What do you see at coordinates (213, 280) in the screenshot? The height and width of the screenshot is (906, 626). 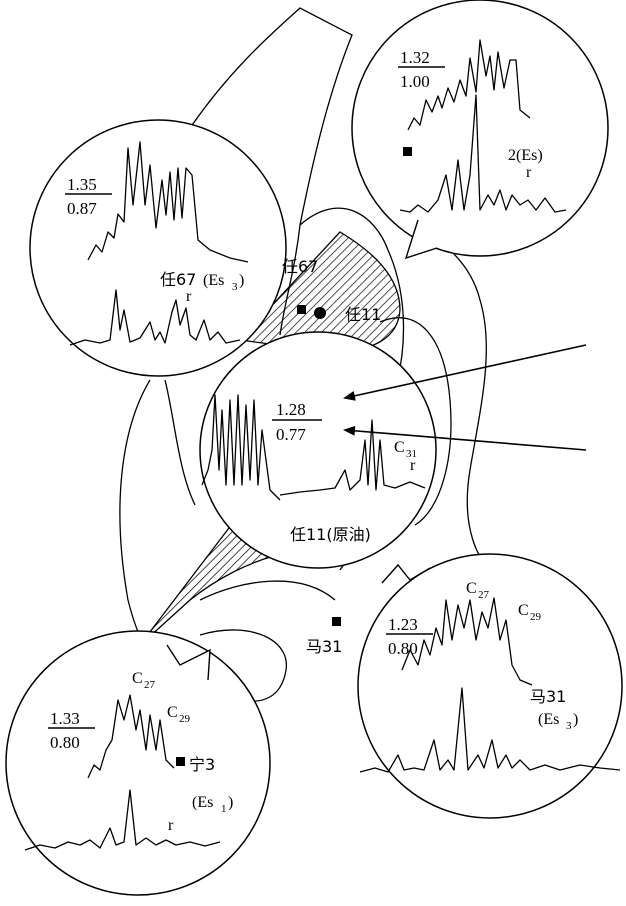 I see `label-fm-ren67: (Es` at bounding box center [213, 280].